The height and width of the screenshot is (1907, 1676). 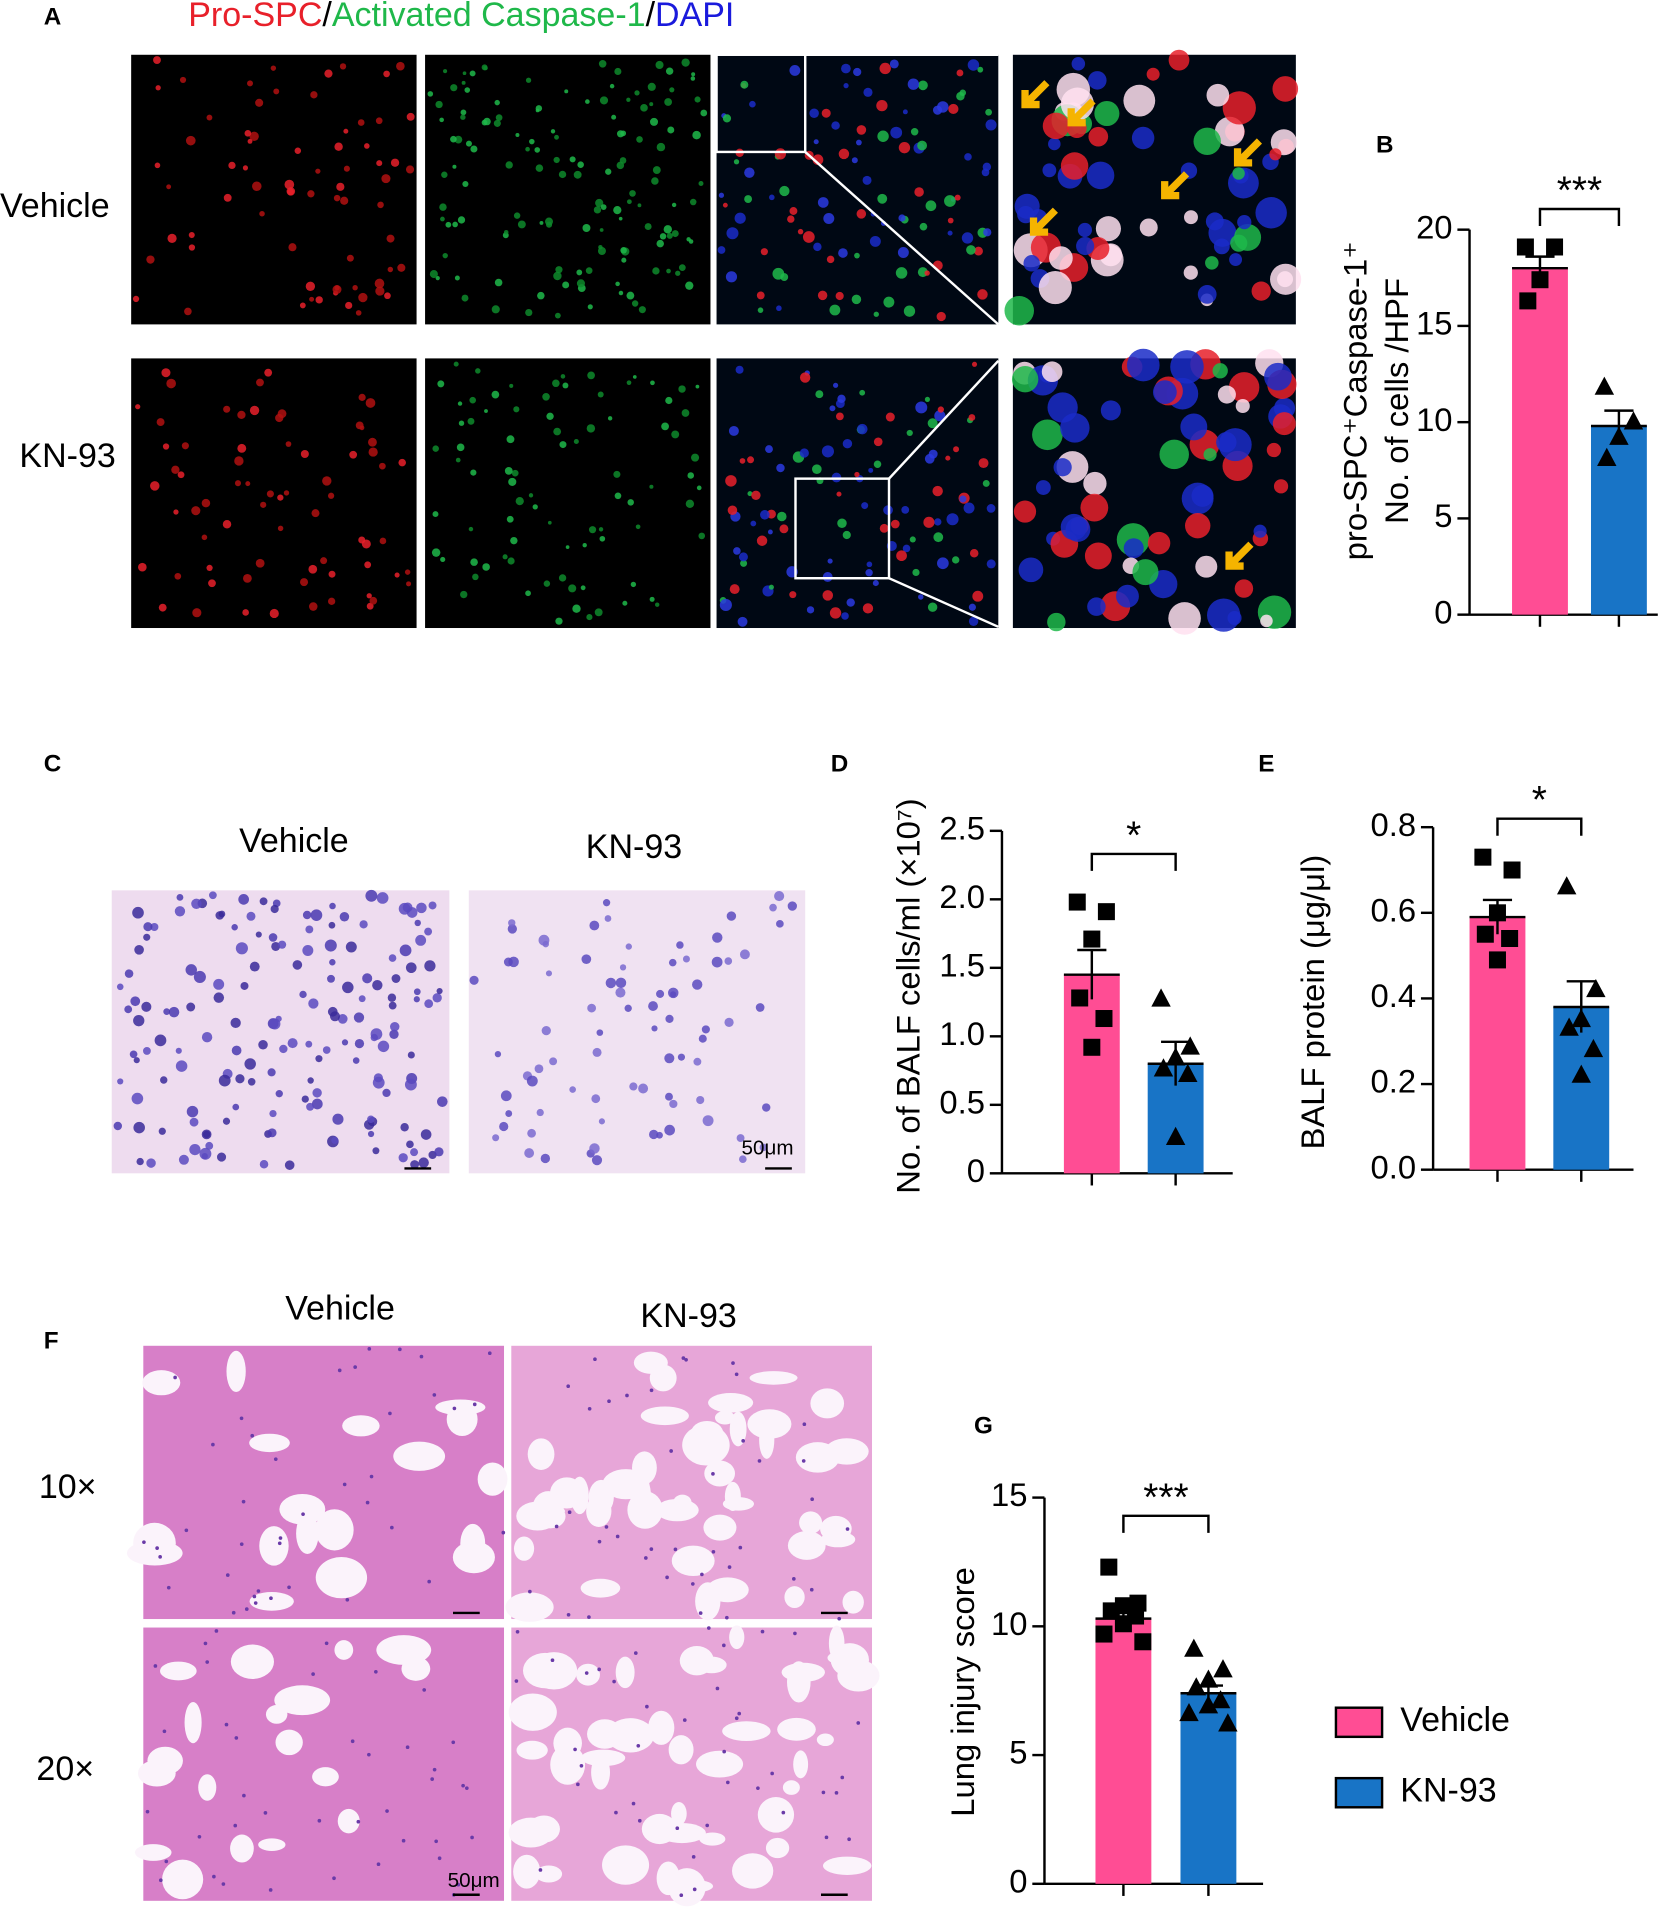 What do you see at coordinates (962, 1692) in the screenshot?
I see `y-axis-label: Lung injury score` at bounding box center [962, 1692].